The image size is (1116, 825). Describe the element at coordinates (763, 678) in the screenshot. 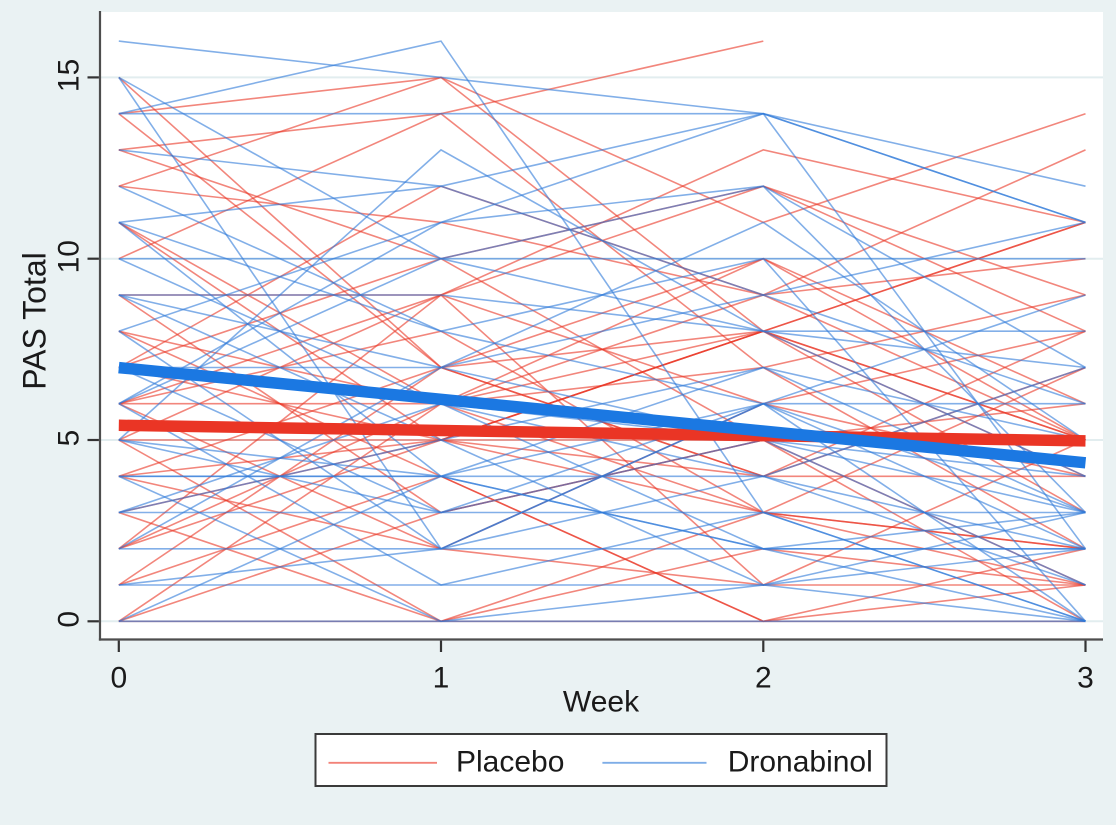

I see `svg-text: 2` at that location.